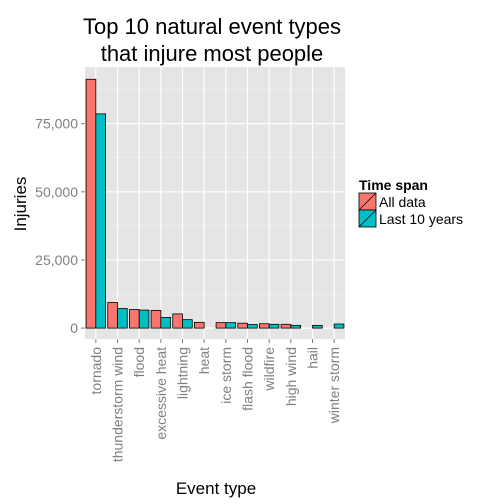 This screenshot has width=504, height=504. Describe the element at coordinates (74, 328) in the screenshot. I see `y-tick-label: 0` at that location.